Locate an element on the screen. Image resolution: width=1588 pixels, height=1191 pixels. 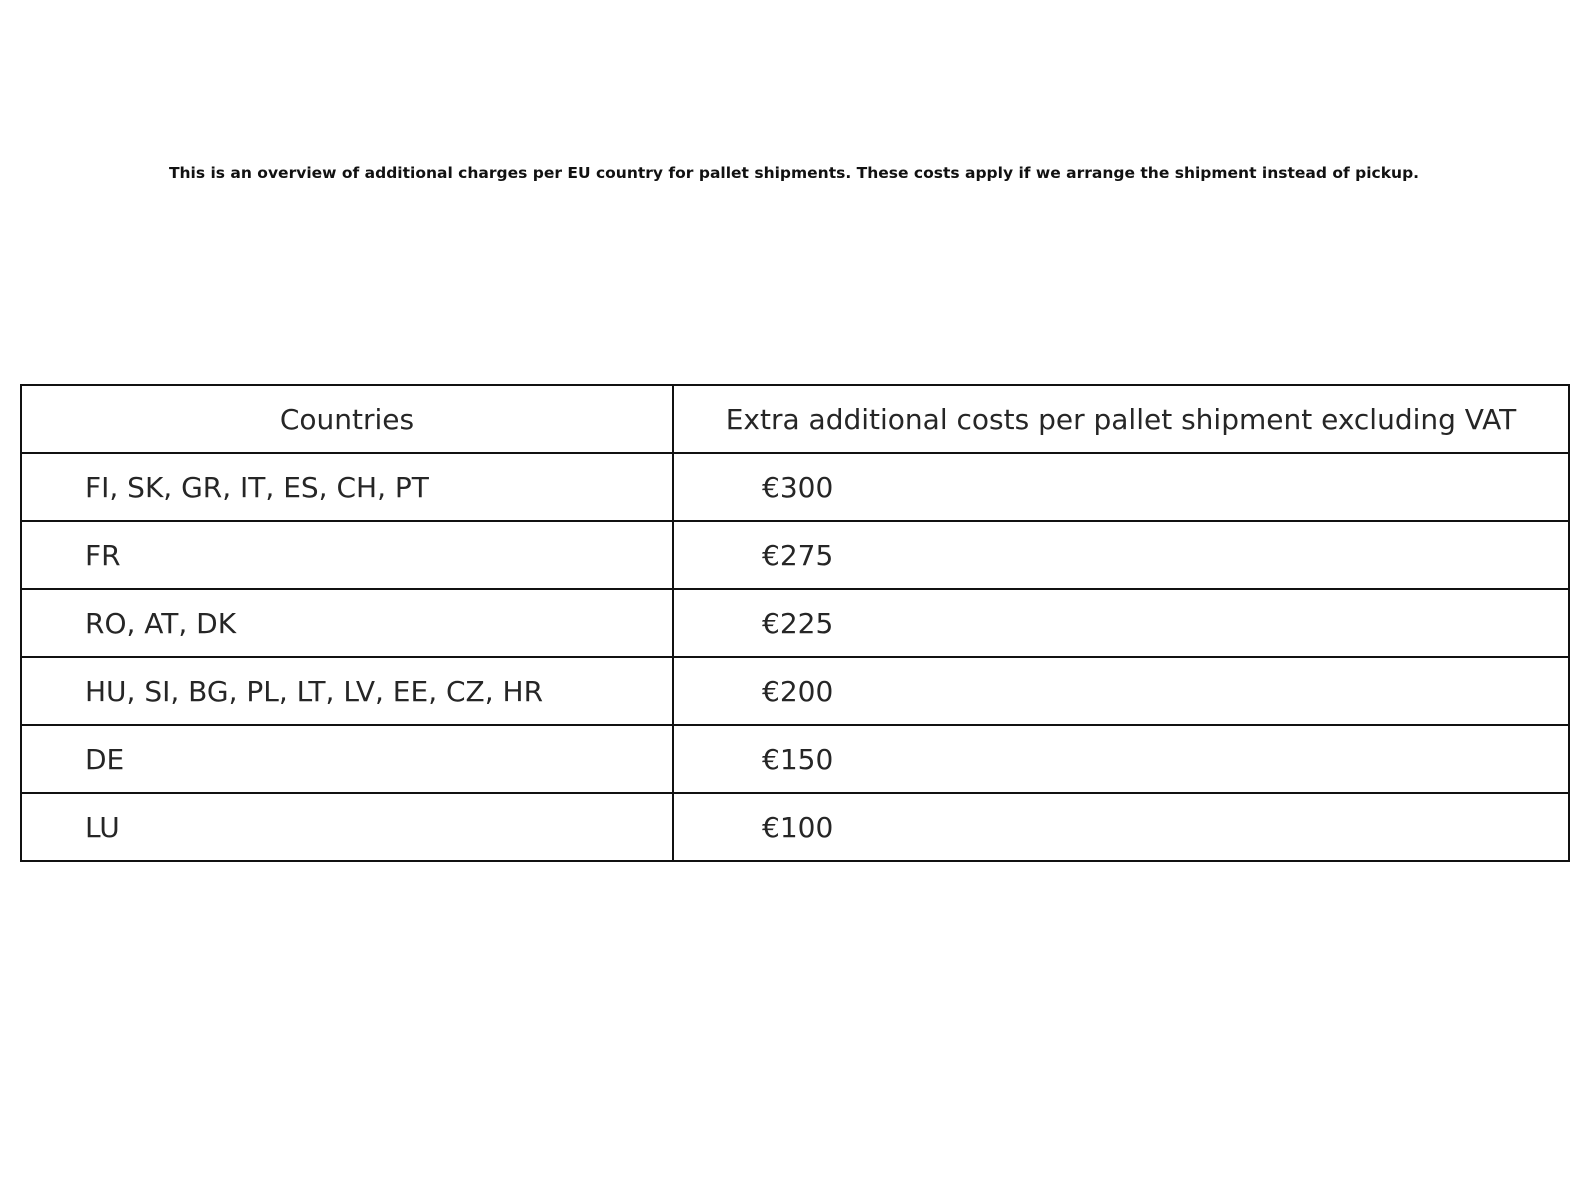
cost-cell: €150 is located at coordinates (1121, 759).